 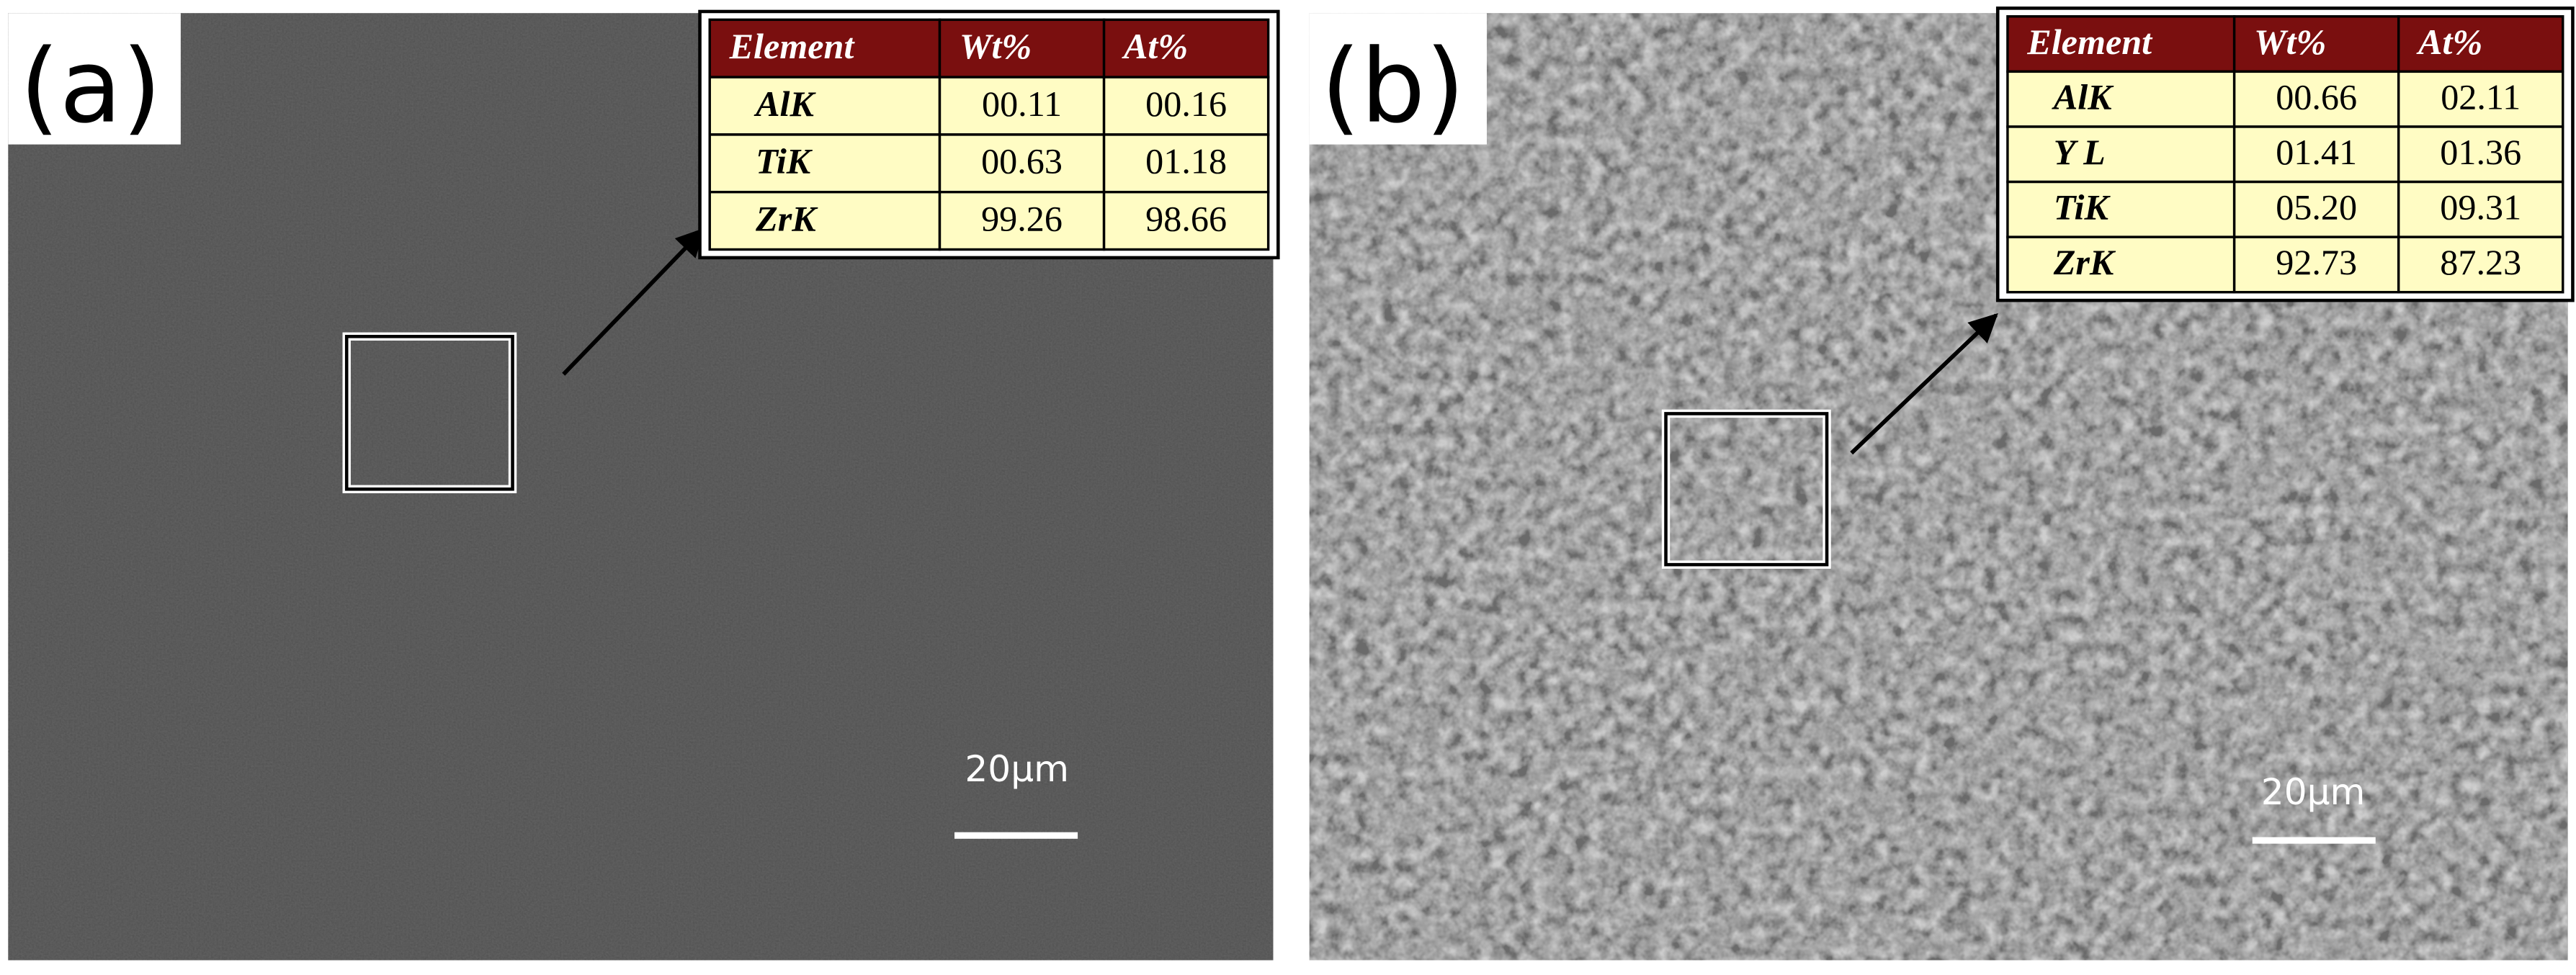 I want to click on cell-text: 92.73, so click(x=2316, y=262).